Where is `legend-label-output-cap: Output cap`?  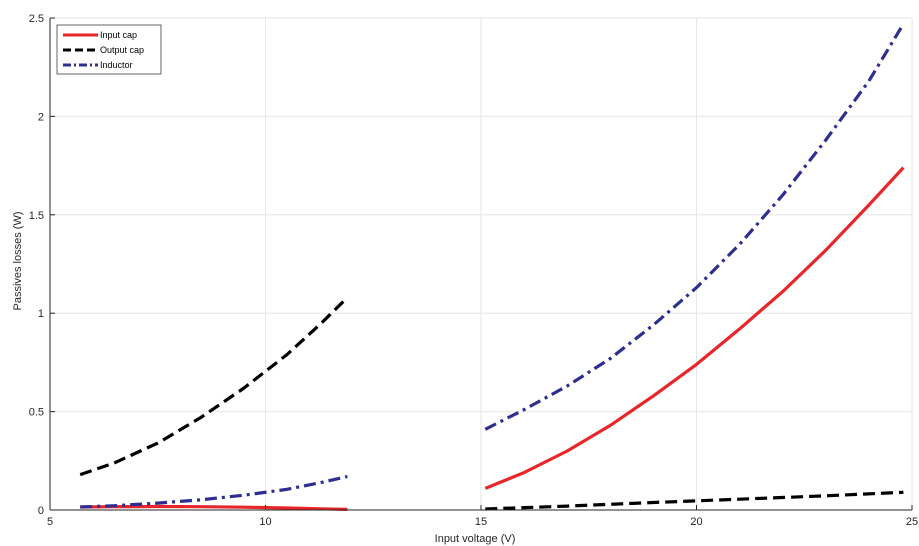
legend-label-output-cap: Output cap is located at coordinates (122, 50).